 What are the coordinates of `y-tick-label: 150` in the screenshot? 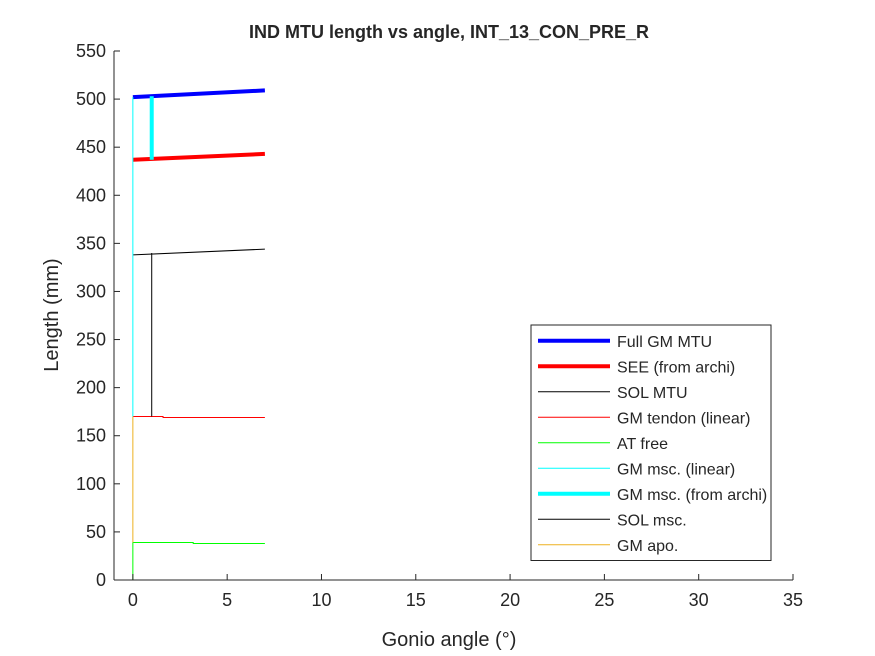 It's located at (91, 436).